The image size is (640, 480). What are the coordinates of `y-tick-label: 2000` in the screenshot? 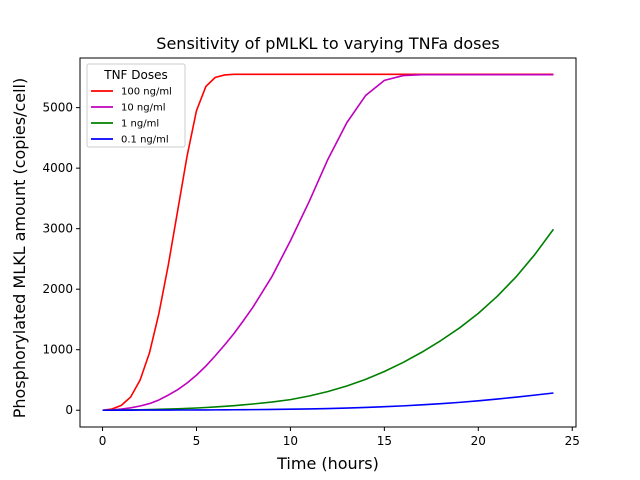 It's located at (57, 289).